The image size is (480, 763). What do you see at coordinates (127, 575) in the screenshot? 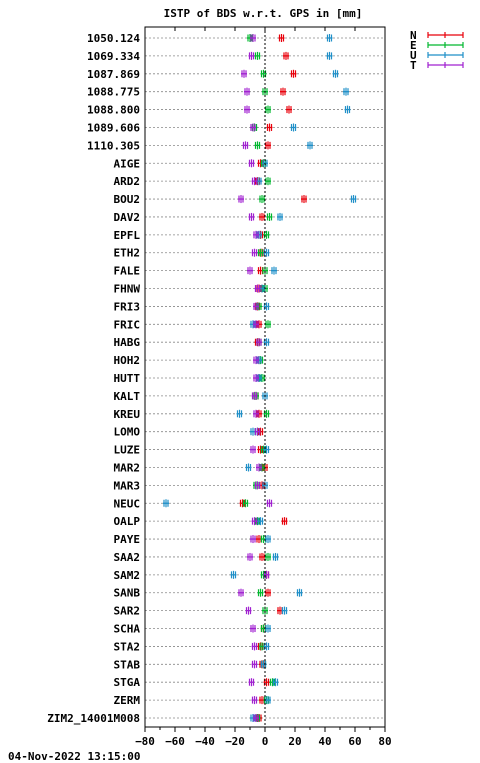
I see `y-tick-label: SAM2` at bounding box center [127, 575].